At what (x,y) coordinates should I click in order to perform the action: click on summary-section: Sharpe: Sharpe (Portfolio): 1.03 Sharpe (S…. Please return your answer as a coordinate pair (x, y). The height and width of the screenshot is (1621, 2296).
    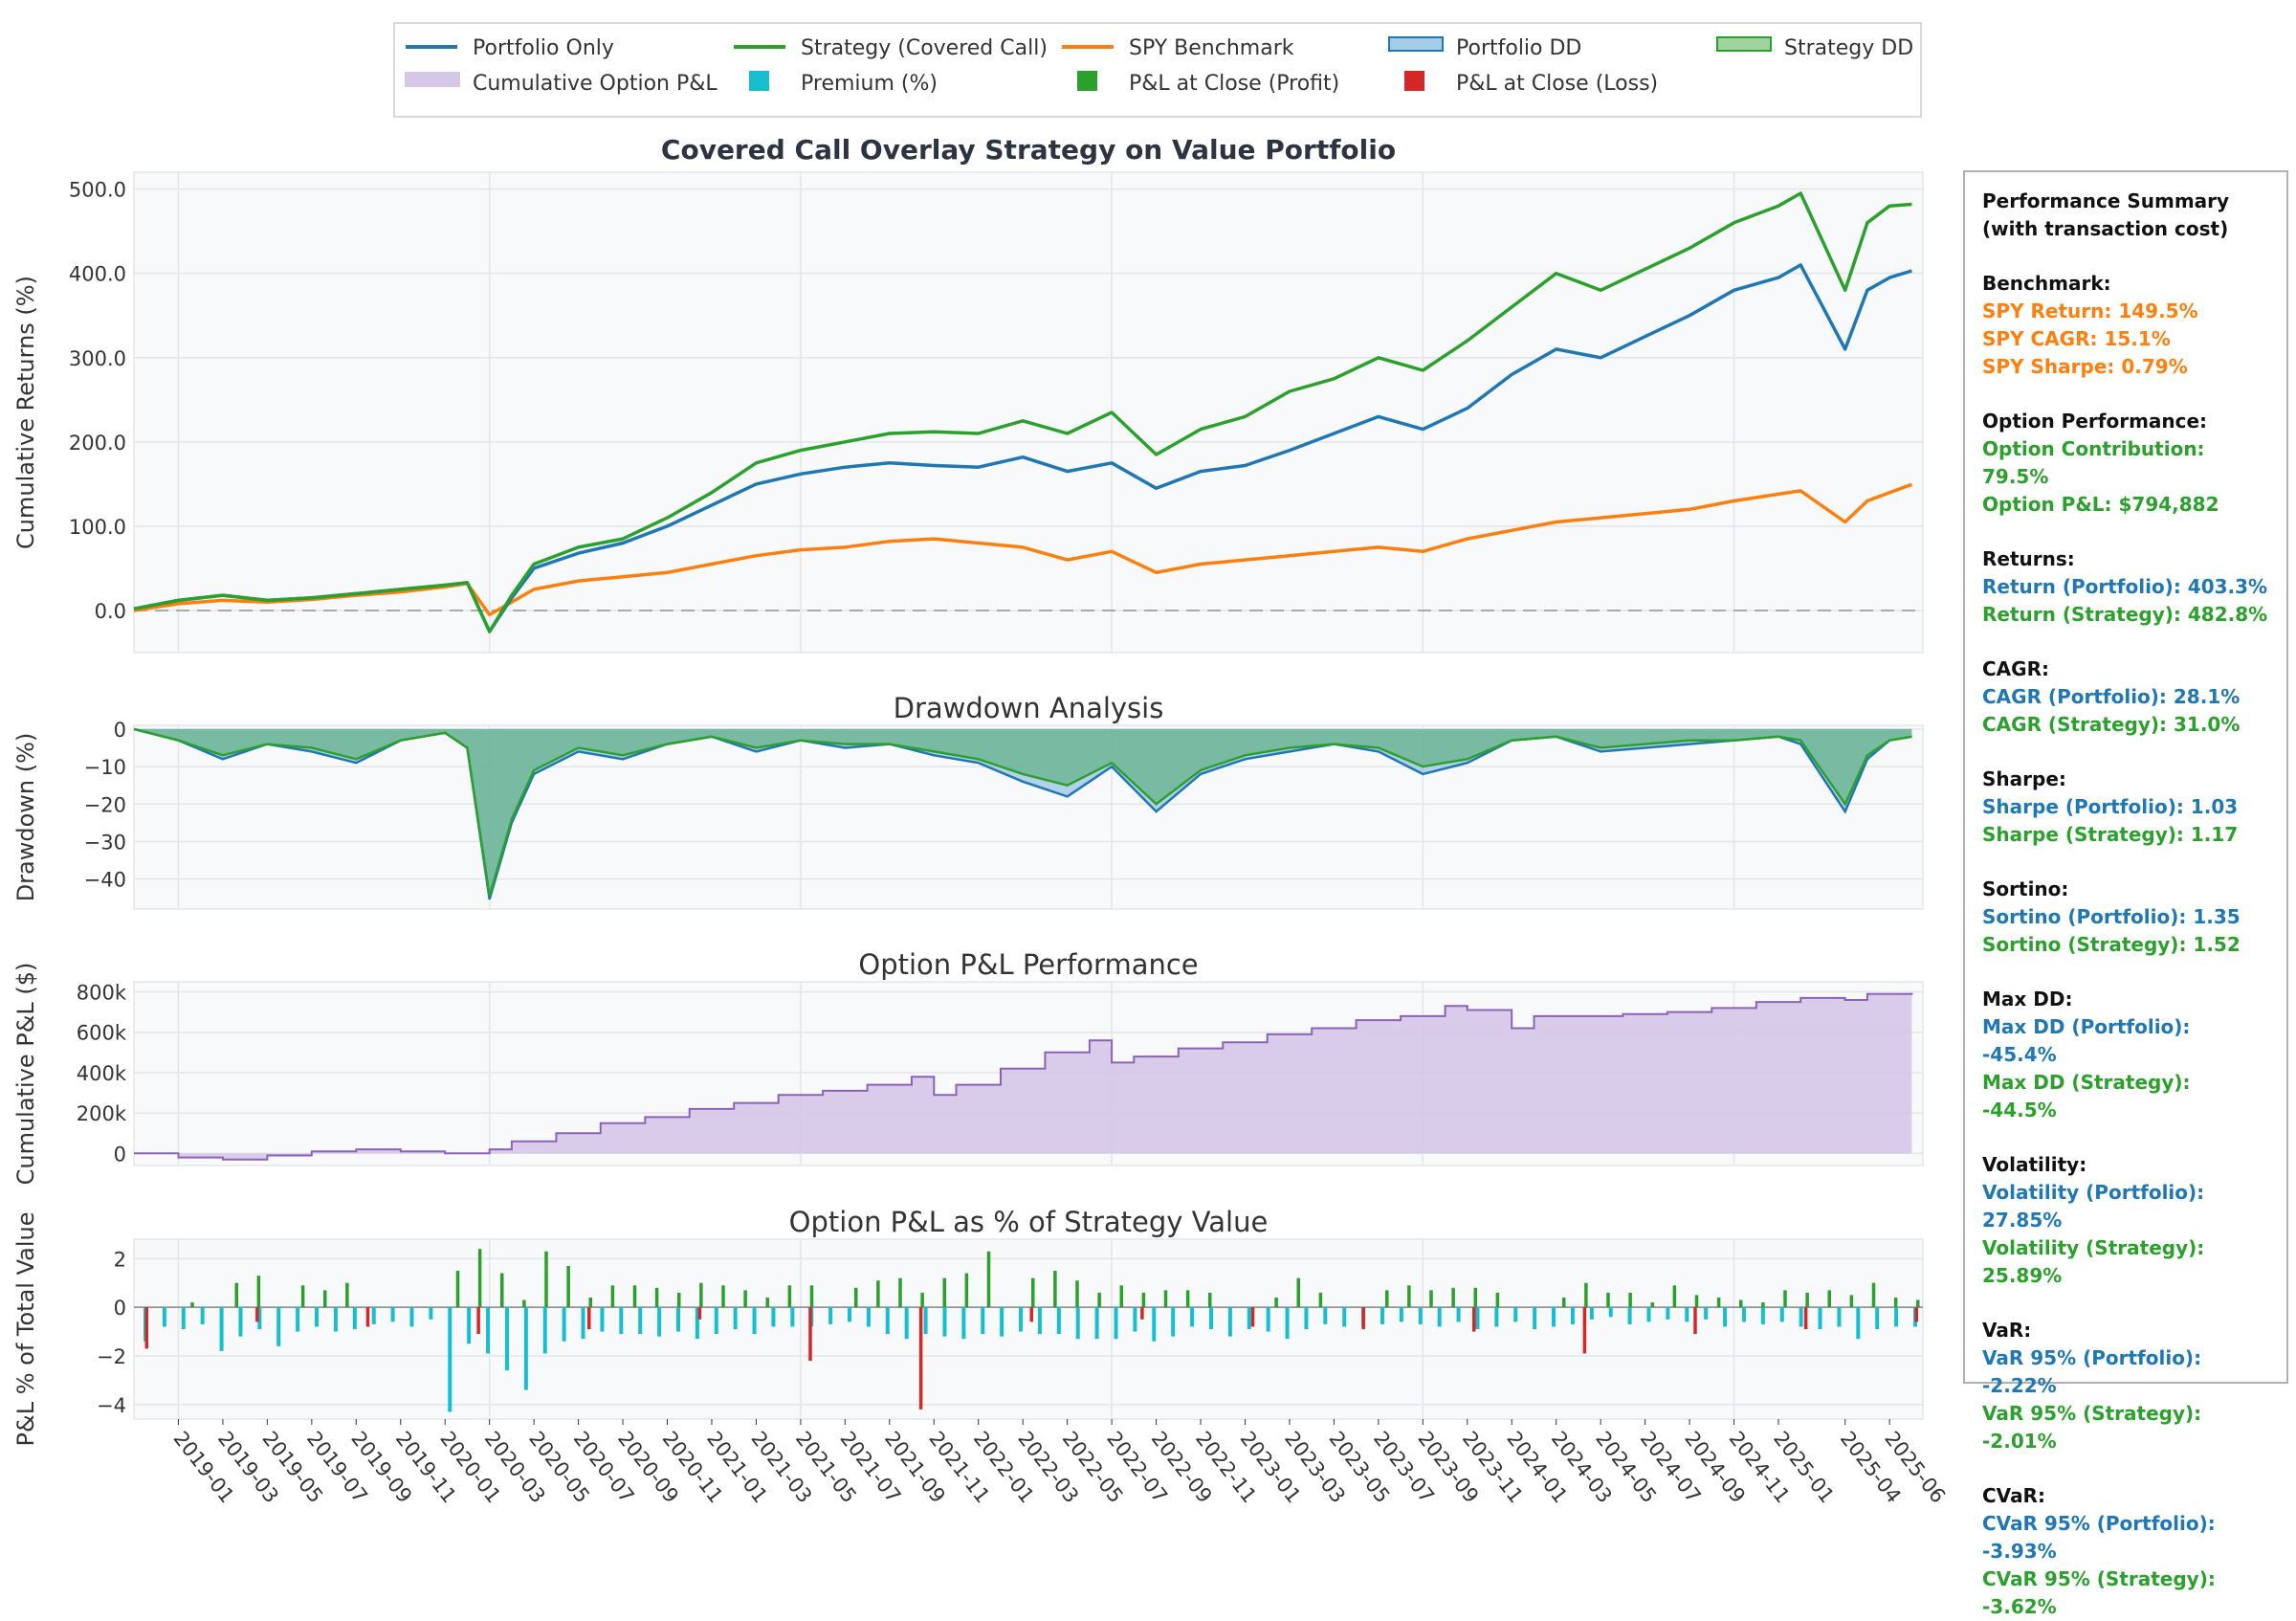
    Looking at the image, I should click on (2125, 807).